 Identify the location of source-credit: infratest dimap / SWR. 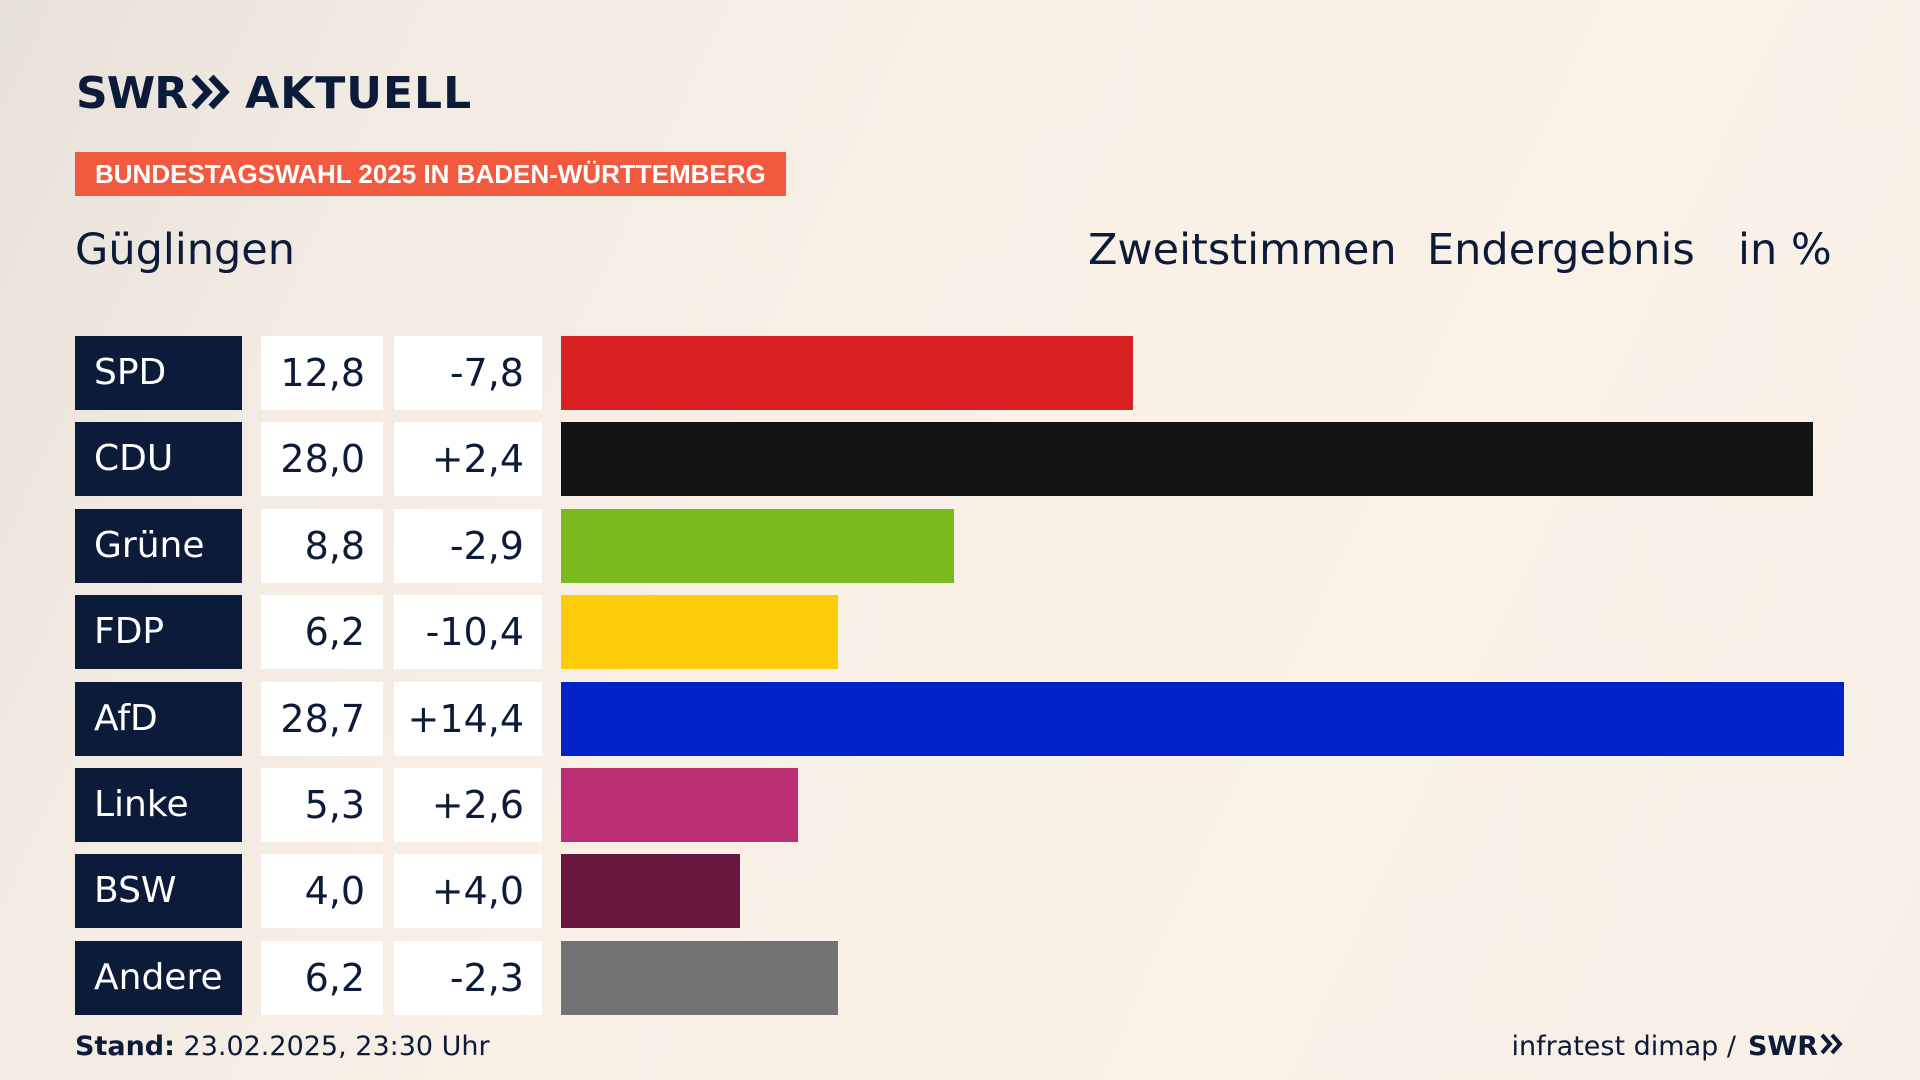
(1677, 1047).